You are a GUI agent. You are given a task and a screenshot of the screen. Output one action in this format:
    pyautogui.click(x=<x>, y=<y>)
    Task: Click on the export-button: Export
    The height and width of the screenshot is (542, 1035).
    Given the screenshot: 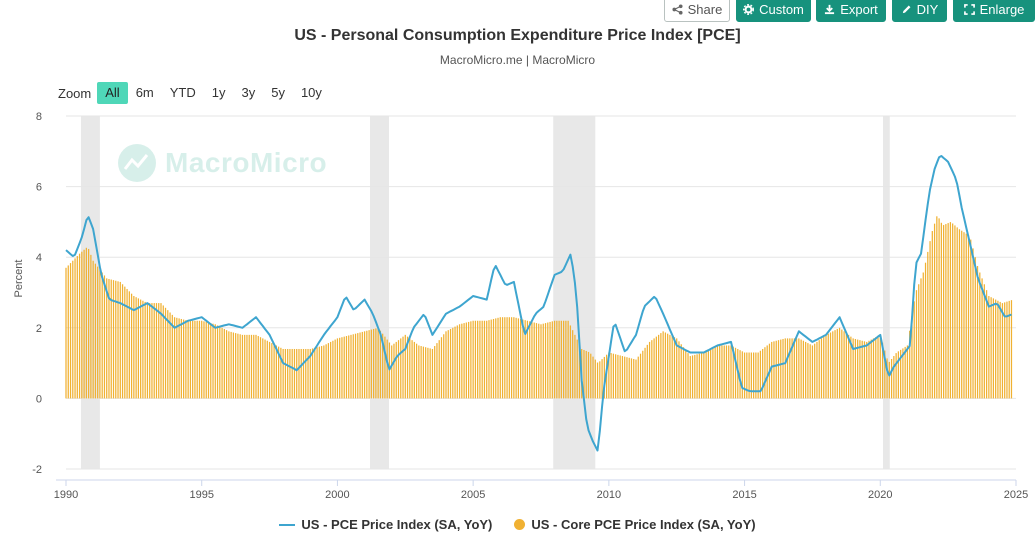 What is the action you would take?
    pyautogui.click(x=851, y=11)
    